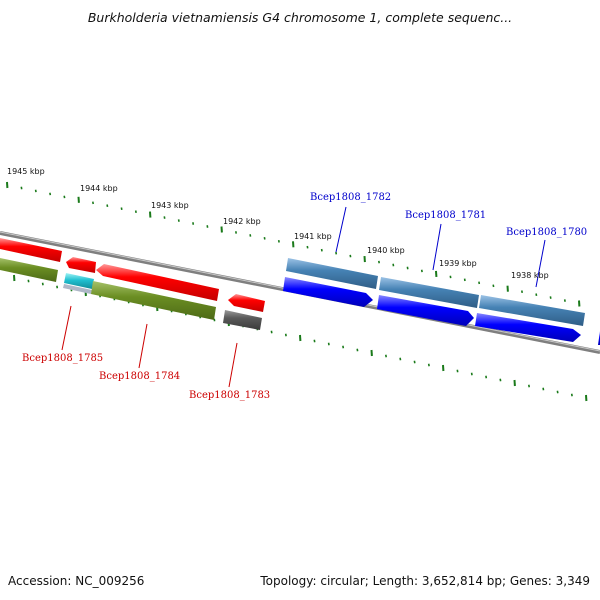 Image resolution: width=600 pixels, height=600 pixels. What do you see at coordinates (445, 215) in the screenshot?
I see `gene-label-bcep1808-1781: Bcep1808_1781` at bounding box center [445, 215].